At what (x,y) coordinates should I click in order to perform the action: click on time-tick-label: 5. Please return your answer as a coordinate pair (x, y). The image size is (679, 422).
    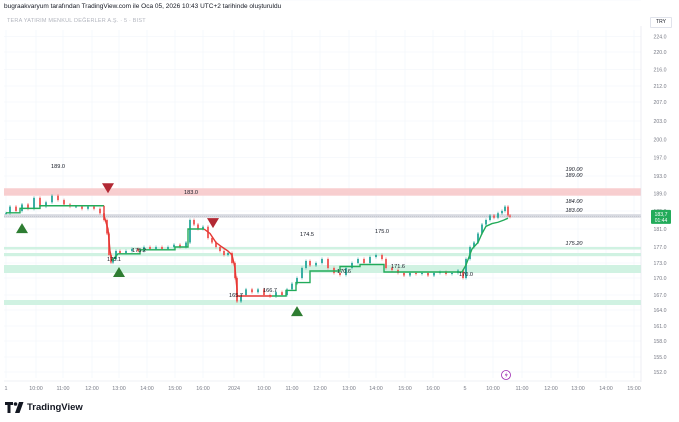
    Looking at the image, I should click on (465, 389).